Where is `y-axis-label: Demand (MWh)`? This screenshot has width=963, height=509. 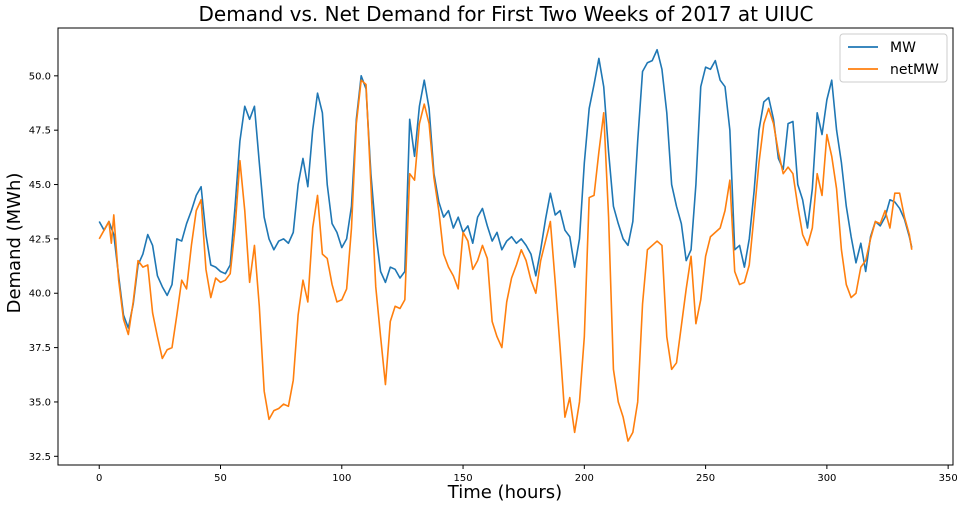 y-axis-label: Demand (MWh) is located at coordinates (14, 243).